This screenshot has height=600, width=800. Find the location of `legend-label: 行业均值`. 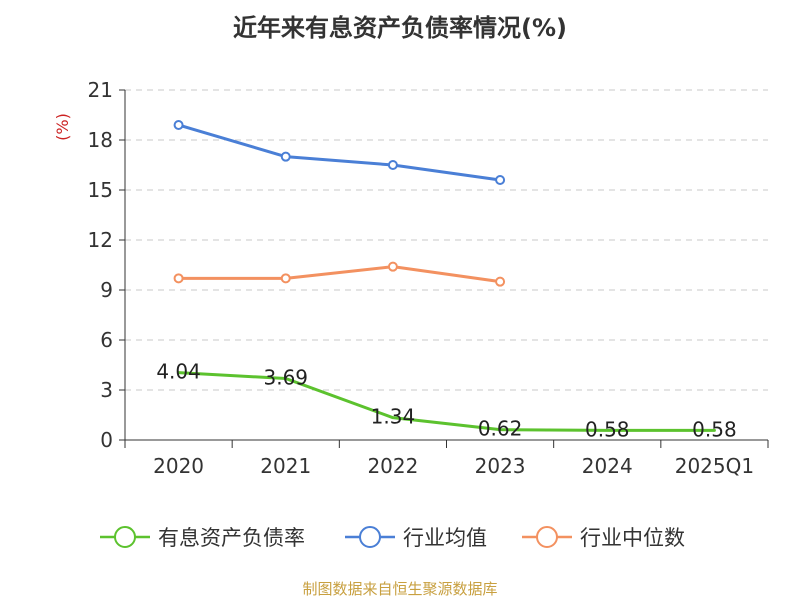

legend-label: 行业均值 is located at coordinates (445, 538).